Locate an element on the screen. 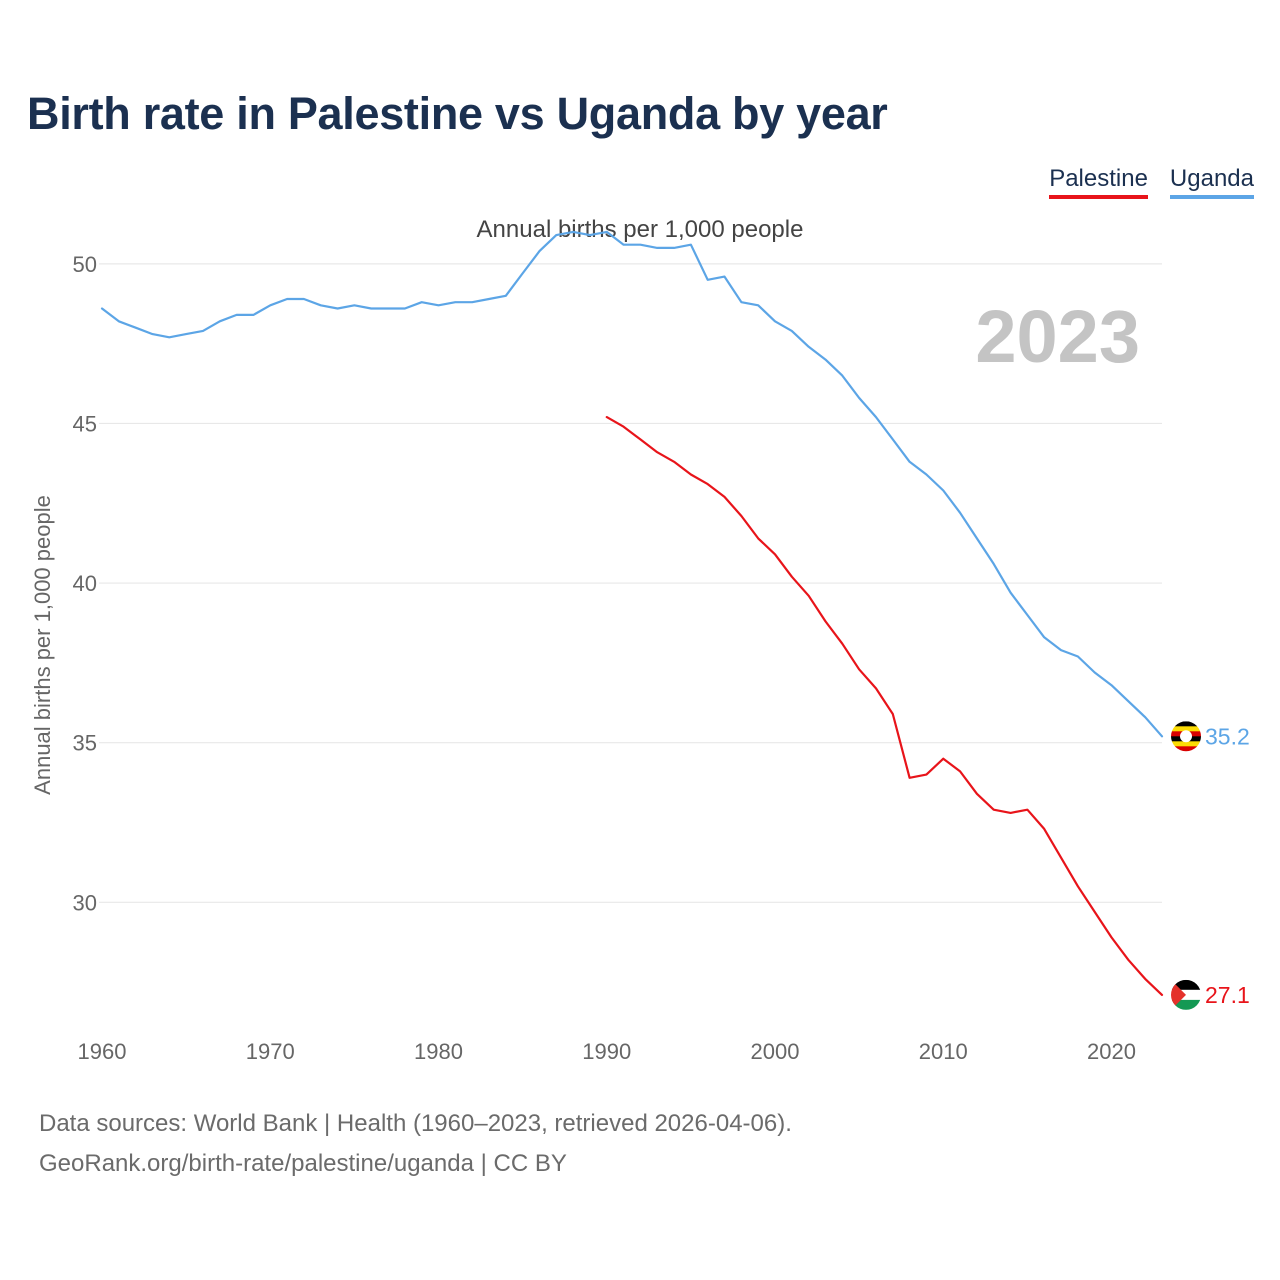 The height and width of the screenshot is (1280, 1280). y-tick-label-40: 40 is located at coordinates (85, 583).